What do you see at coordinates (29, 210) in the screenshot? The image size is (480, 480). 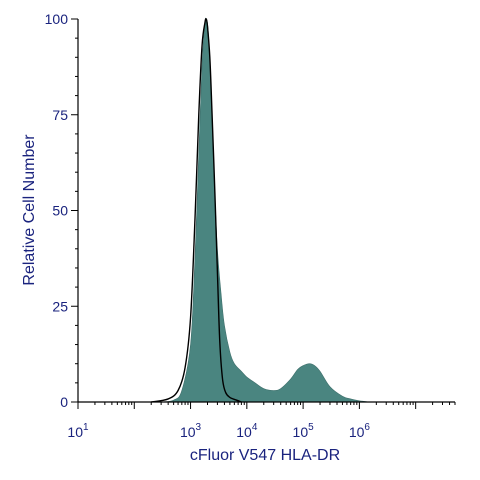 I see `y-axis-label: Relative Cell Number` at bounding box center [29, 210].